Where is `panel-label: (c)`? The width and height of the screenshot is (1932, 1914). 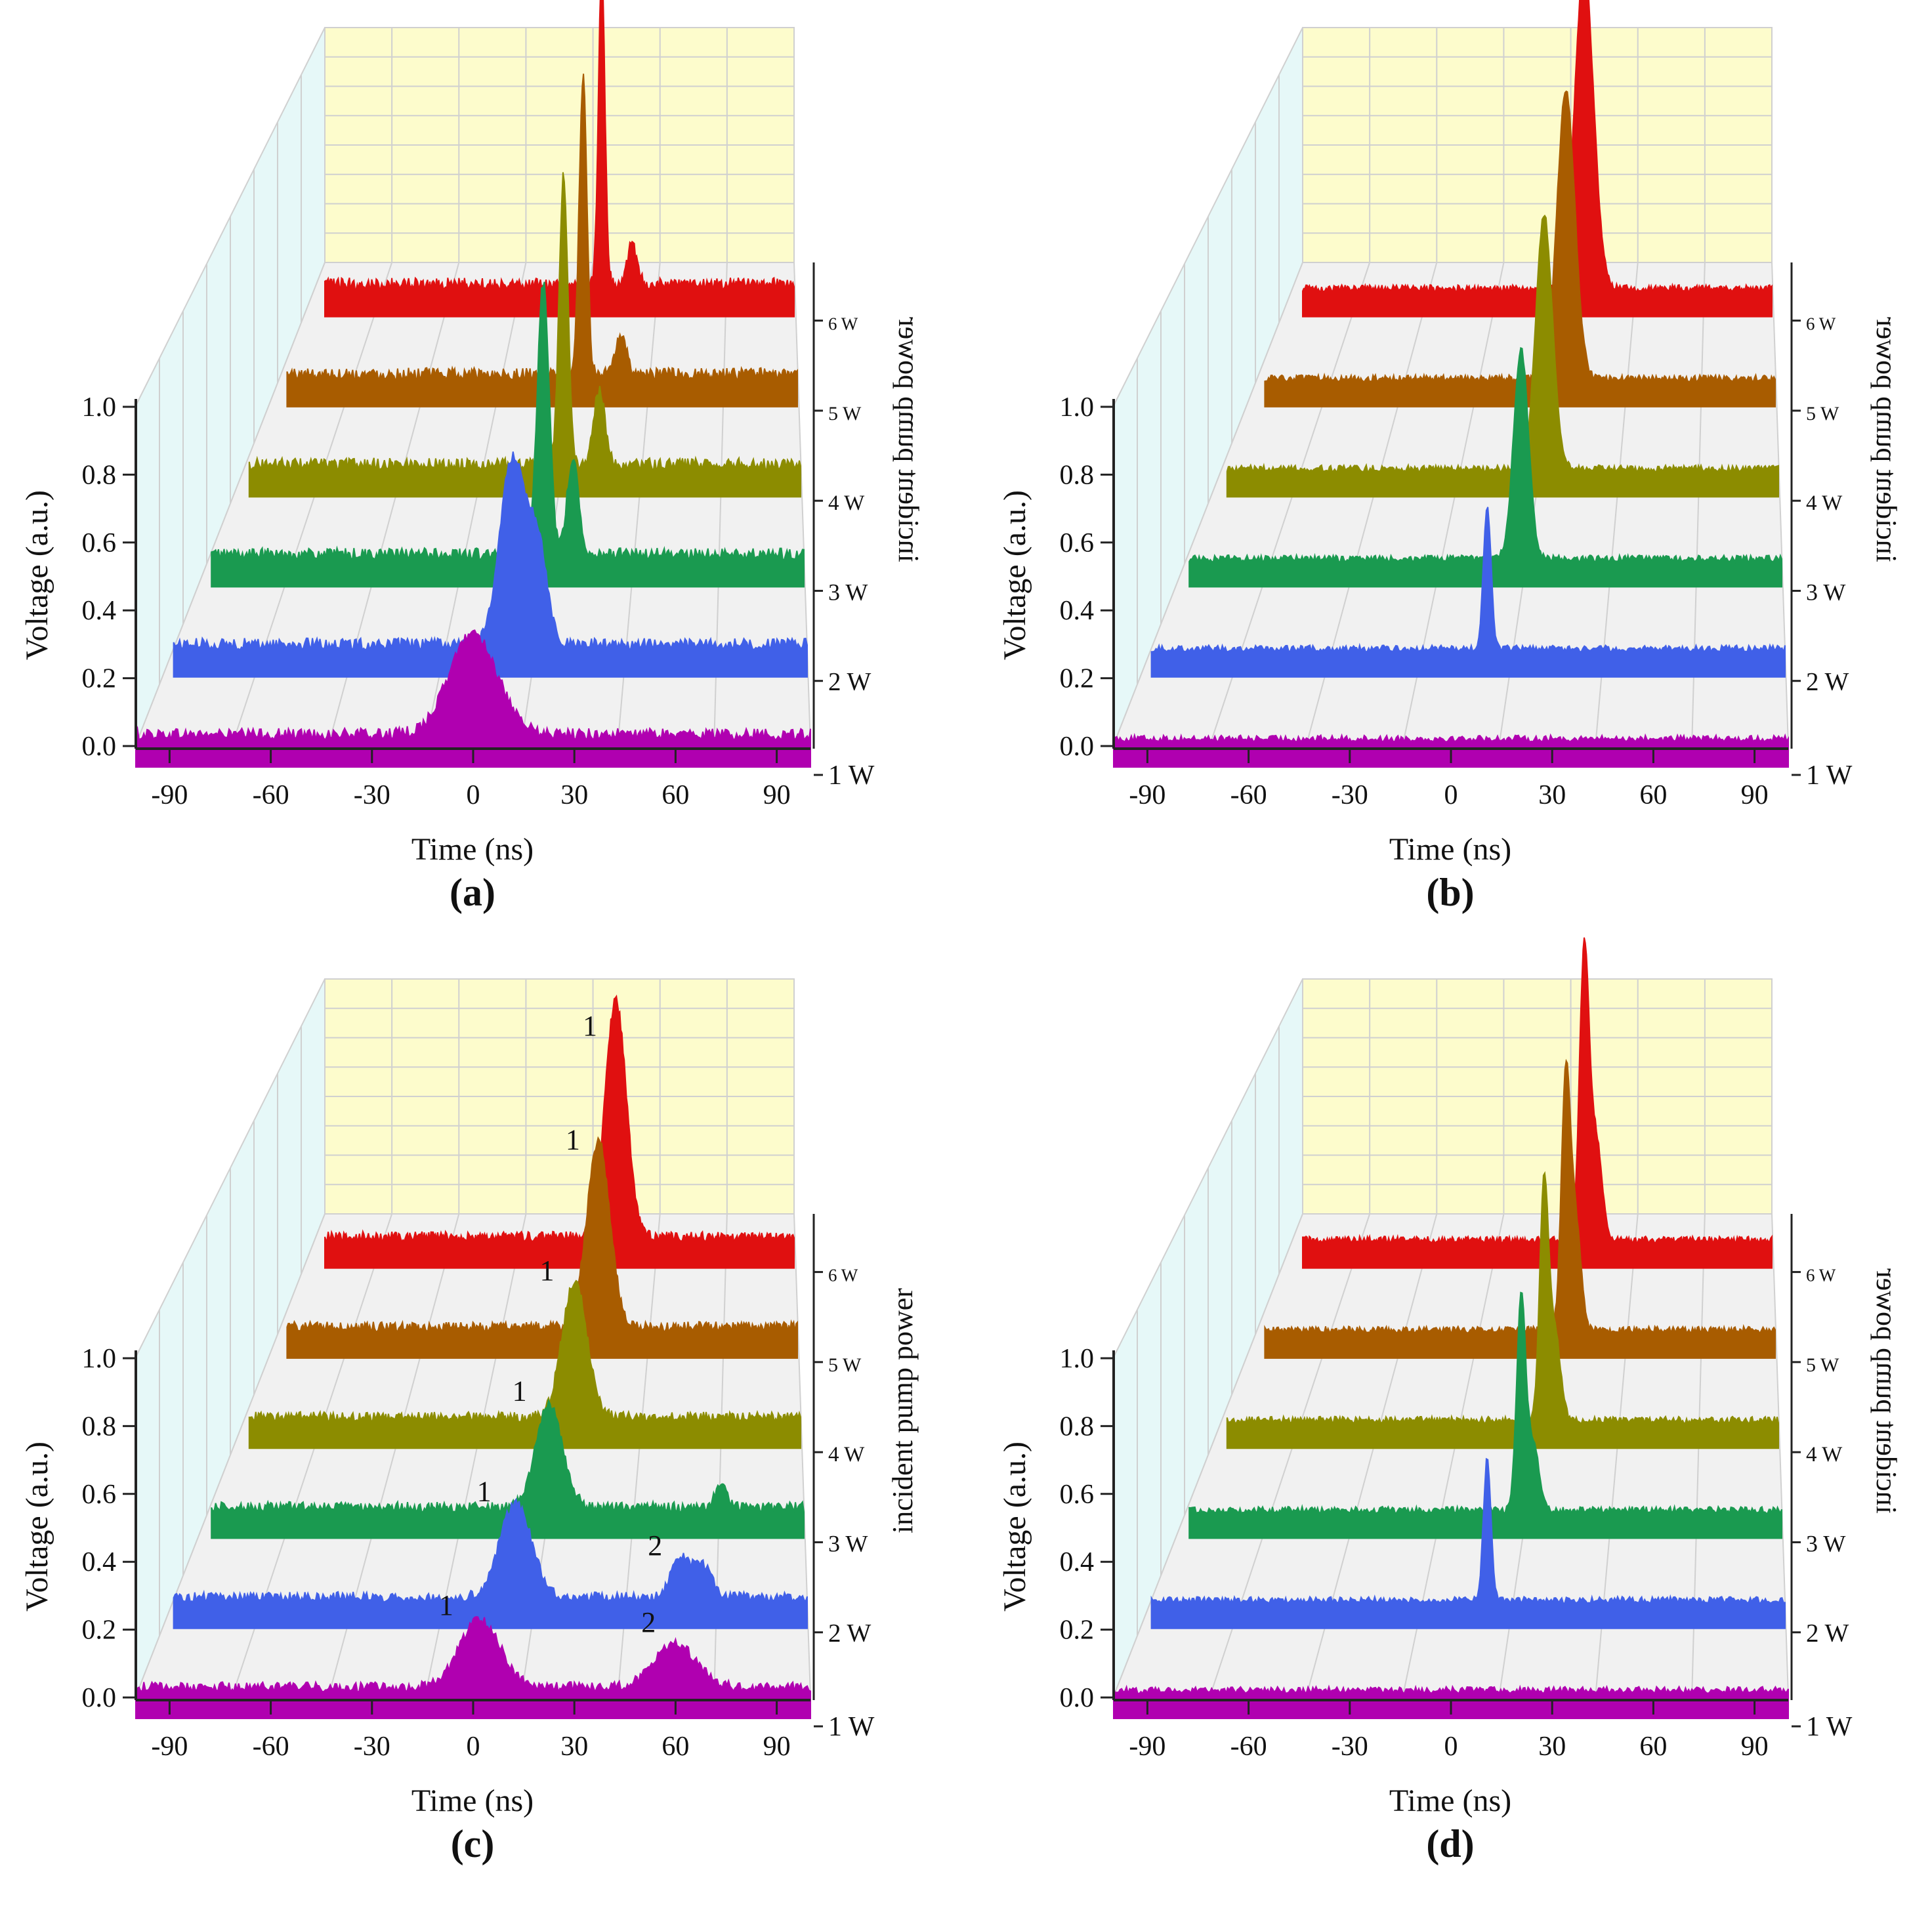
panel-label: (c) is located at coordinates (473, 1843).